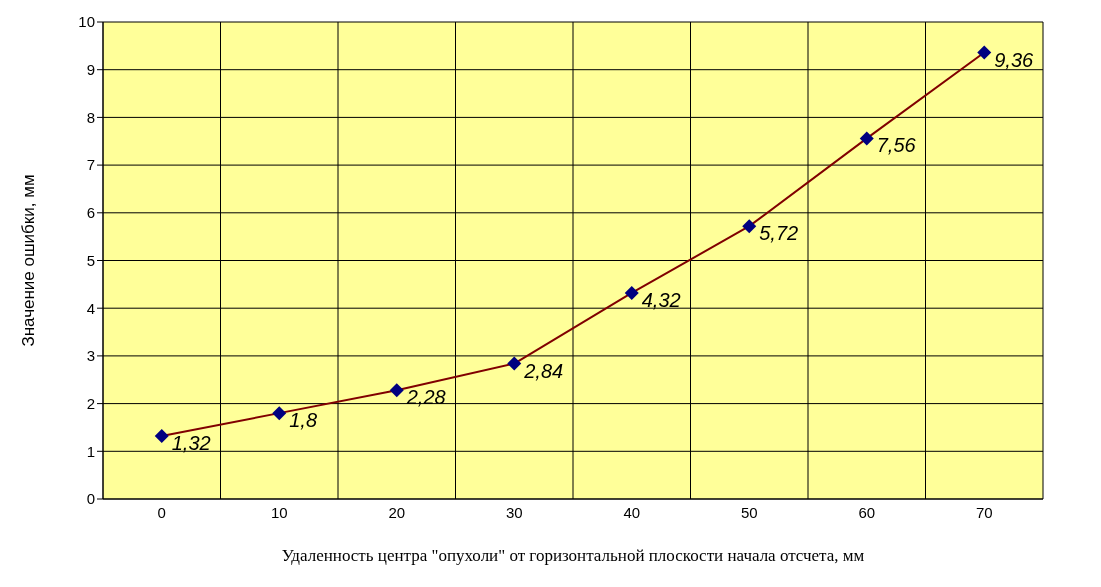 The width and height of the screenshot is (1101, 587). What do you see at coordinates (896, 145) in the screenshot?
I see `data-label: 7,56` at bounding box center [896, 145].